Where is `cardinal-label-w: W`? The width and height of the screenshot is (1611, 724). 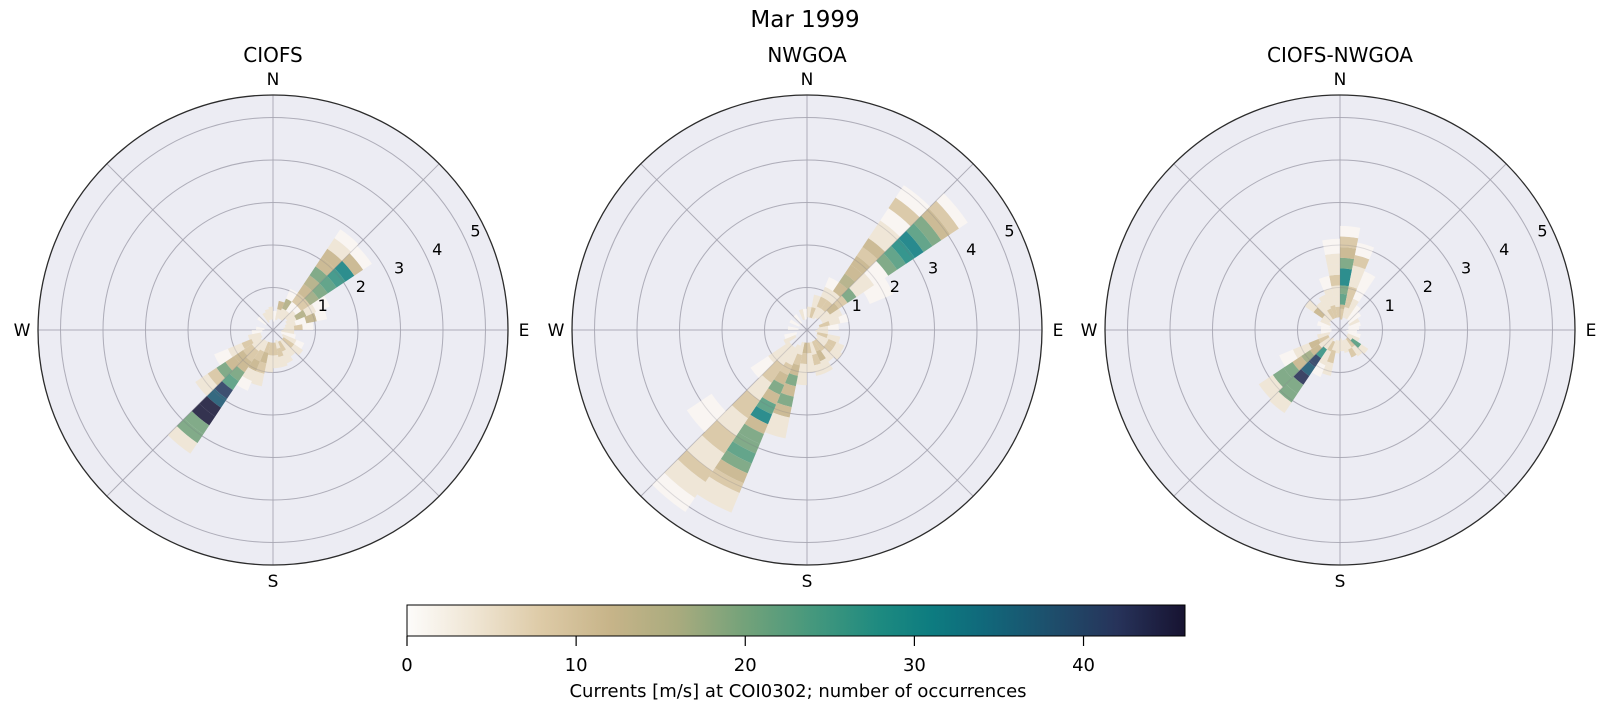 cardinal-label-w: W is located at coordinates (556, 331).